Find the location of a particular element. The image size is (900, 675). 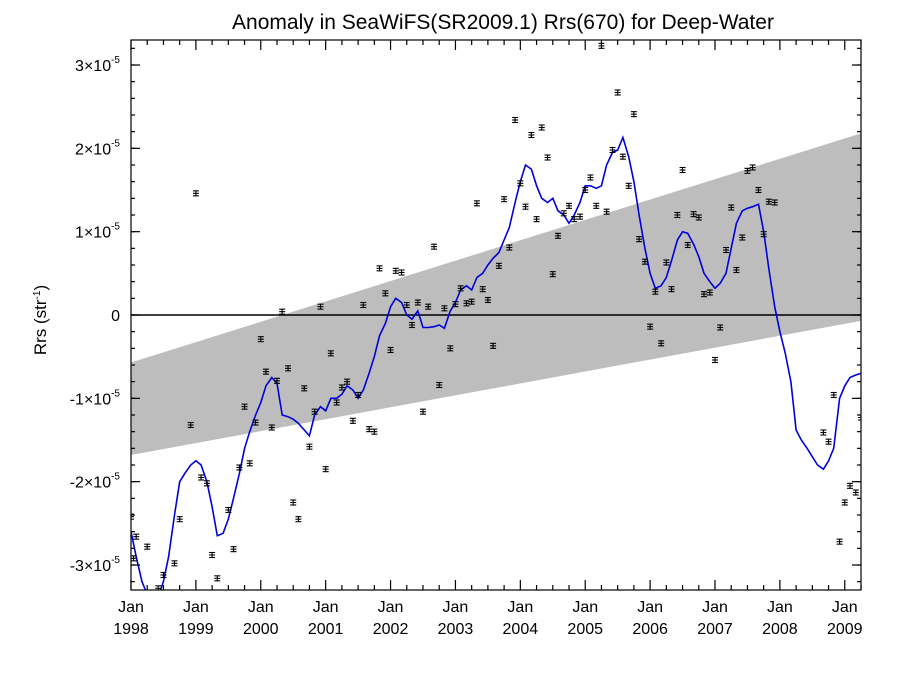

x-tick-year: 2007 is located at coordinates (715, 629).